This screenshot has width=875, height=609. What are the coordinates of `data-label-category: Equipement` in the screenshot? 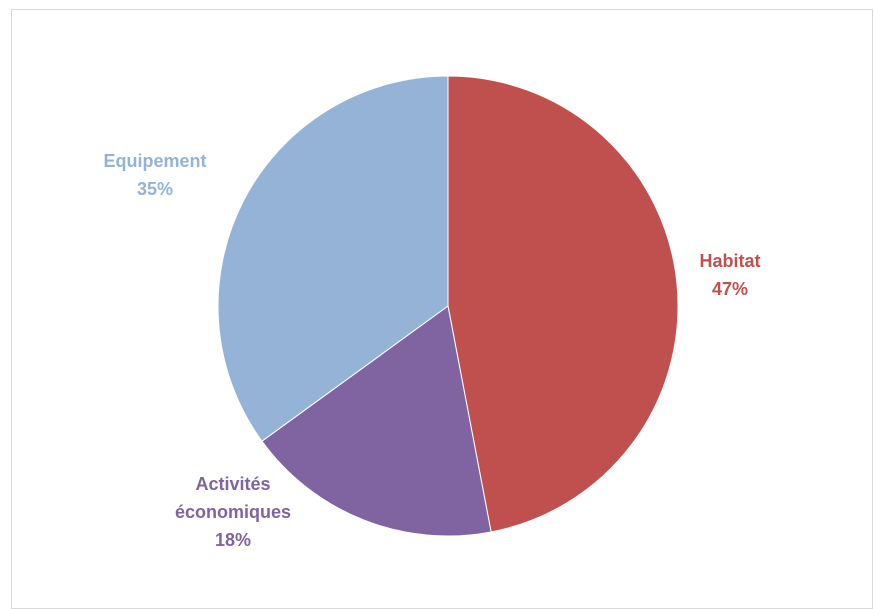 It's located at (154, 161).